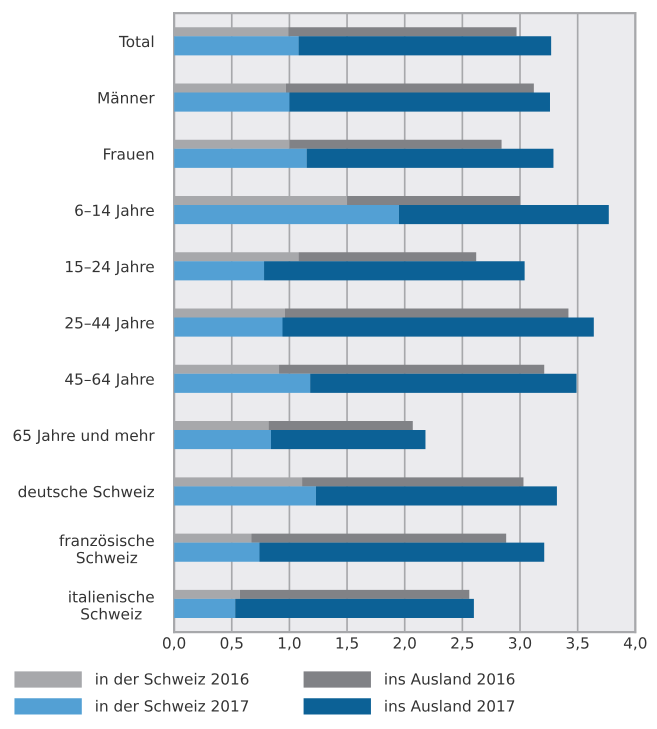  I want to click on y-tick-label: Total, so click(136, 41).